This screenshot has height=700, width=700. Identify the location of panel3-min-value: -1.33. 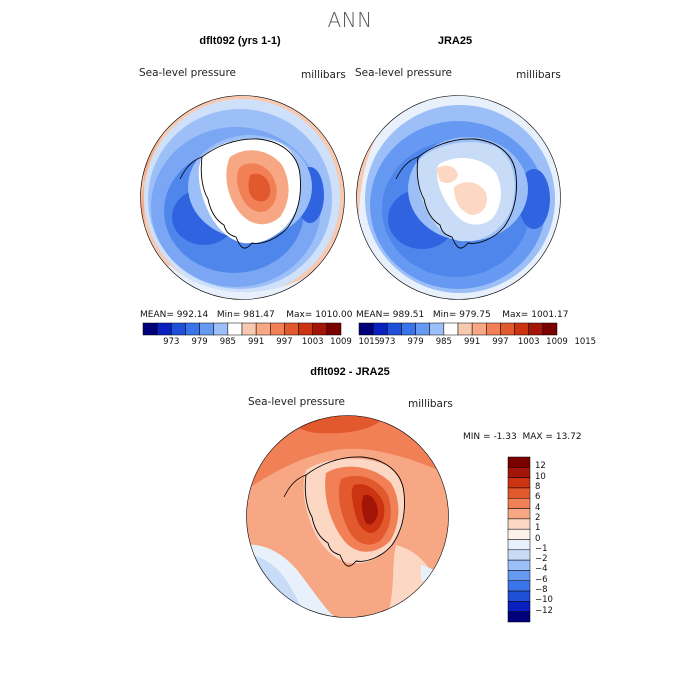
(505, 437).